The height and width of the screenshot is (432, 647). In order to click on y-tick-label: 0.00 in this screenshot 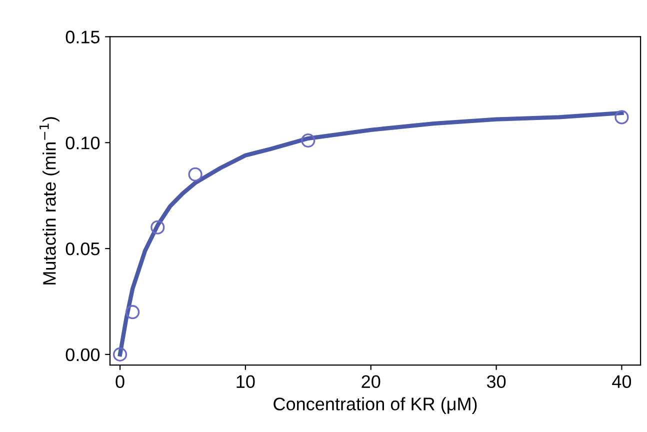, I will do `click(83, 355)`.